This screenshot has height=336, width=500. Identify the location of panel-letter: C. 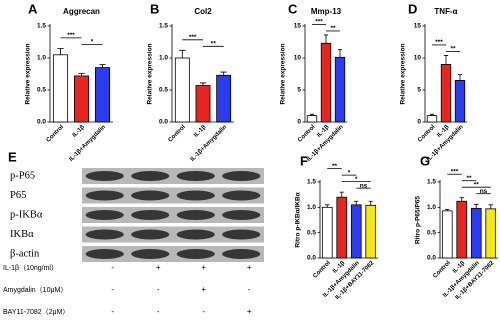
(293, 8).